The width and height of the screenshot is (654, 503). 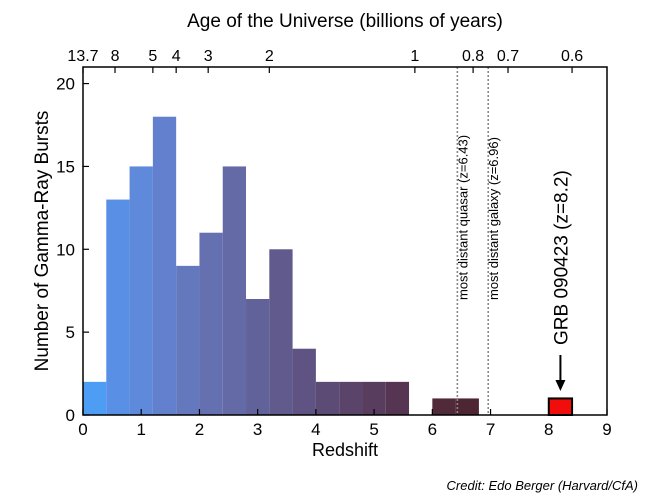 What do you see at coordinates (345, 21) in the screenshot?
I see `top-axis-title: Age of the Universe (billions of years)` at bounding box center [345, 21].